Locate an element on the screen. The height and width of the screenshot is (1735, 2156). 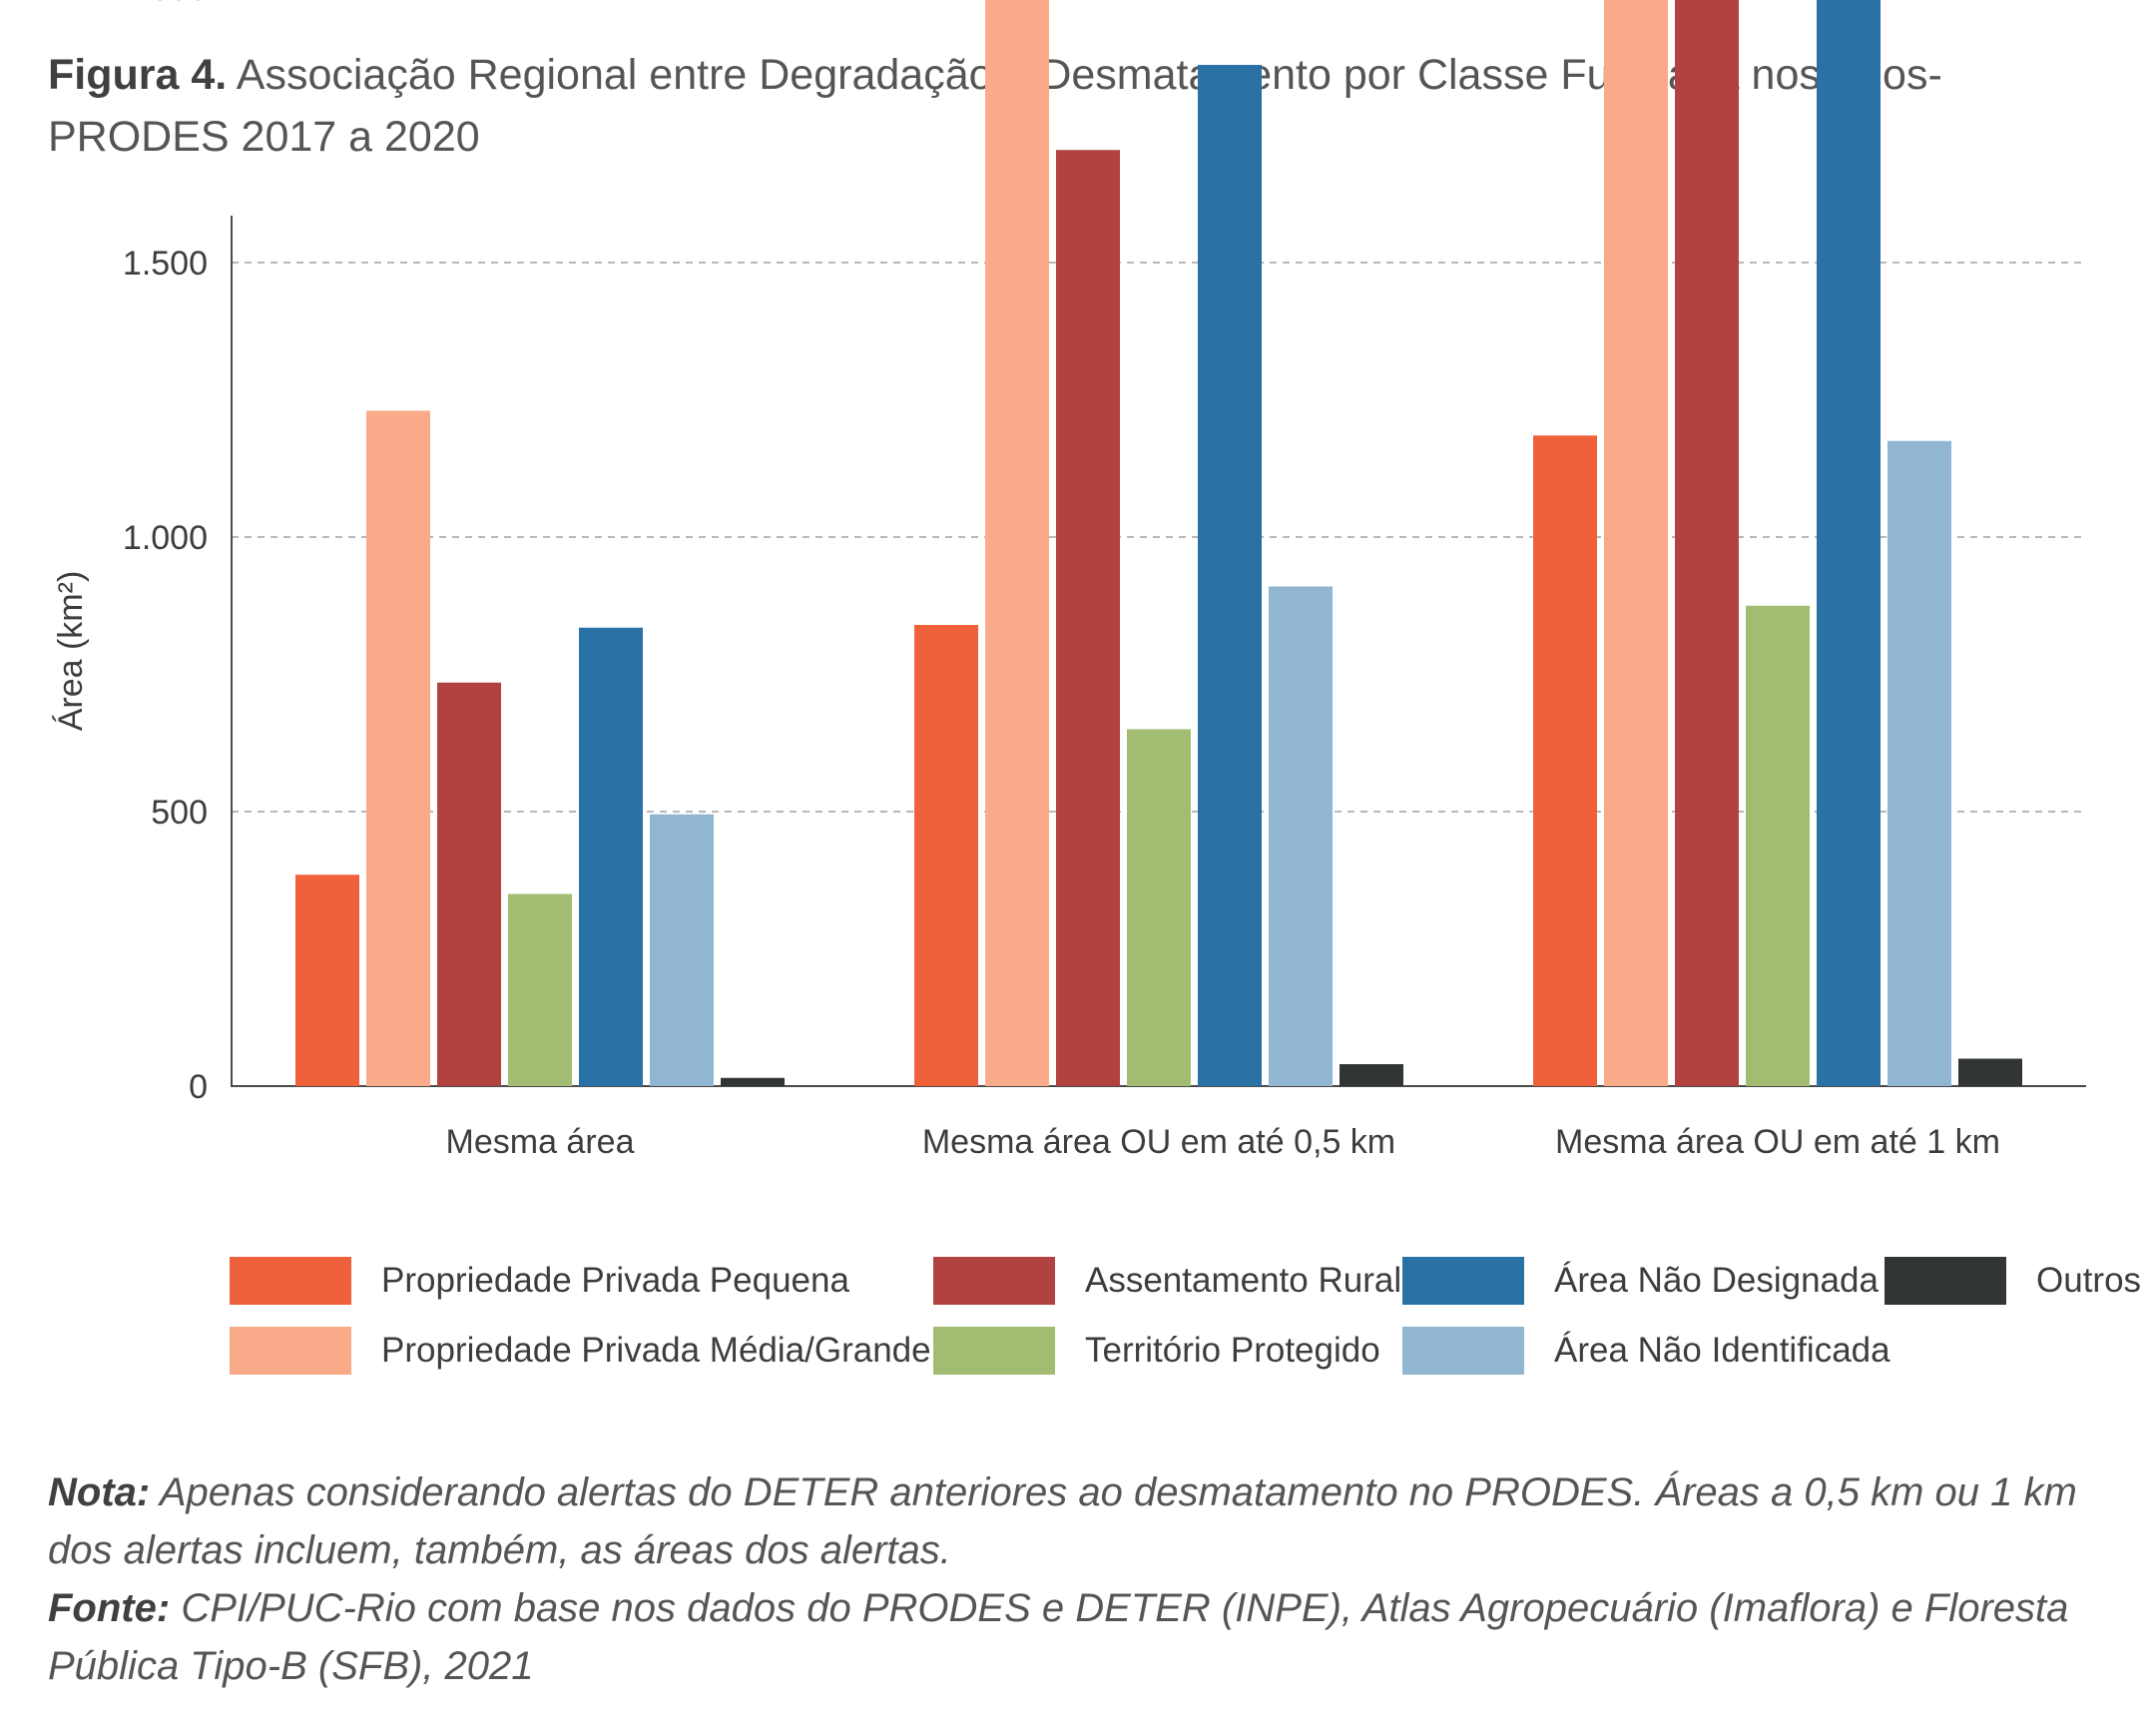
legend-label: Área Não Identificada is located at coordinates (1722, 1350).